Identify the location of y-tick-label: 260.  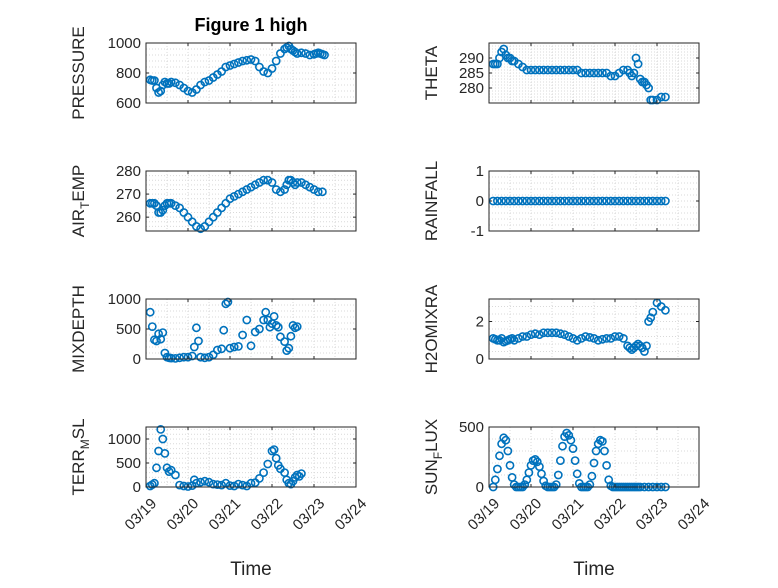
(128, 217).